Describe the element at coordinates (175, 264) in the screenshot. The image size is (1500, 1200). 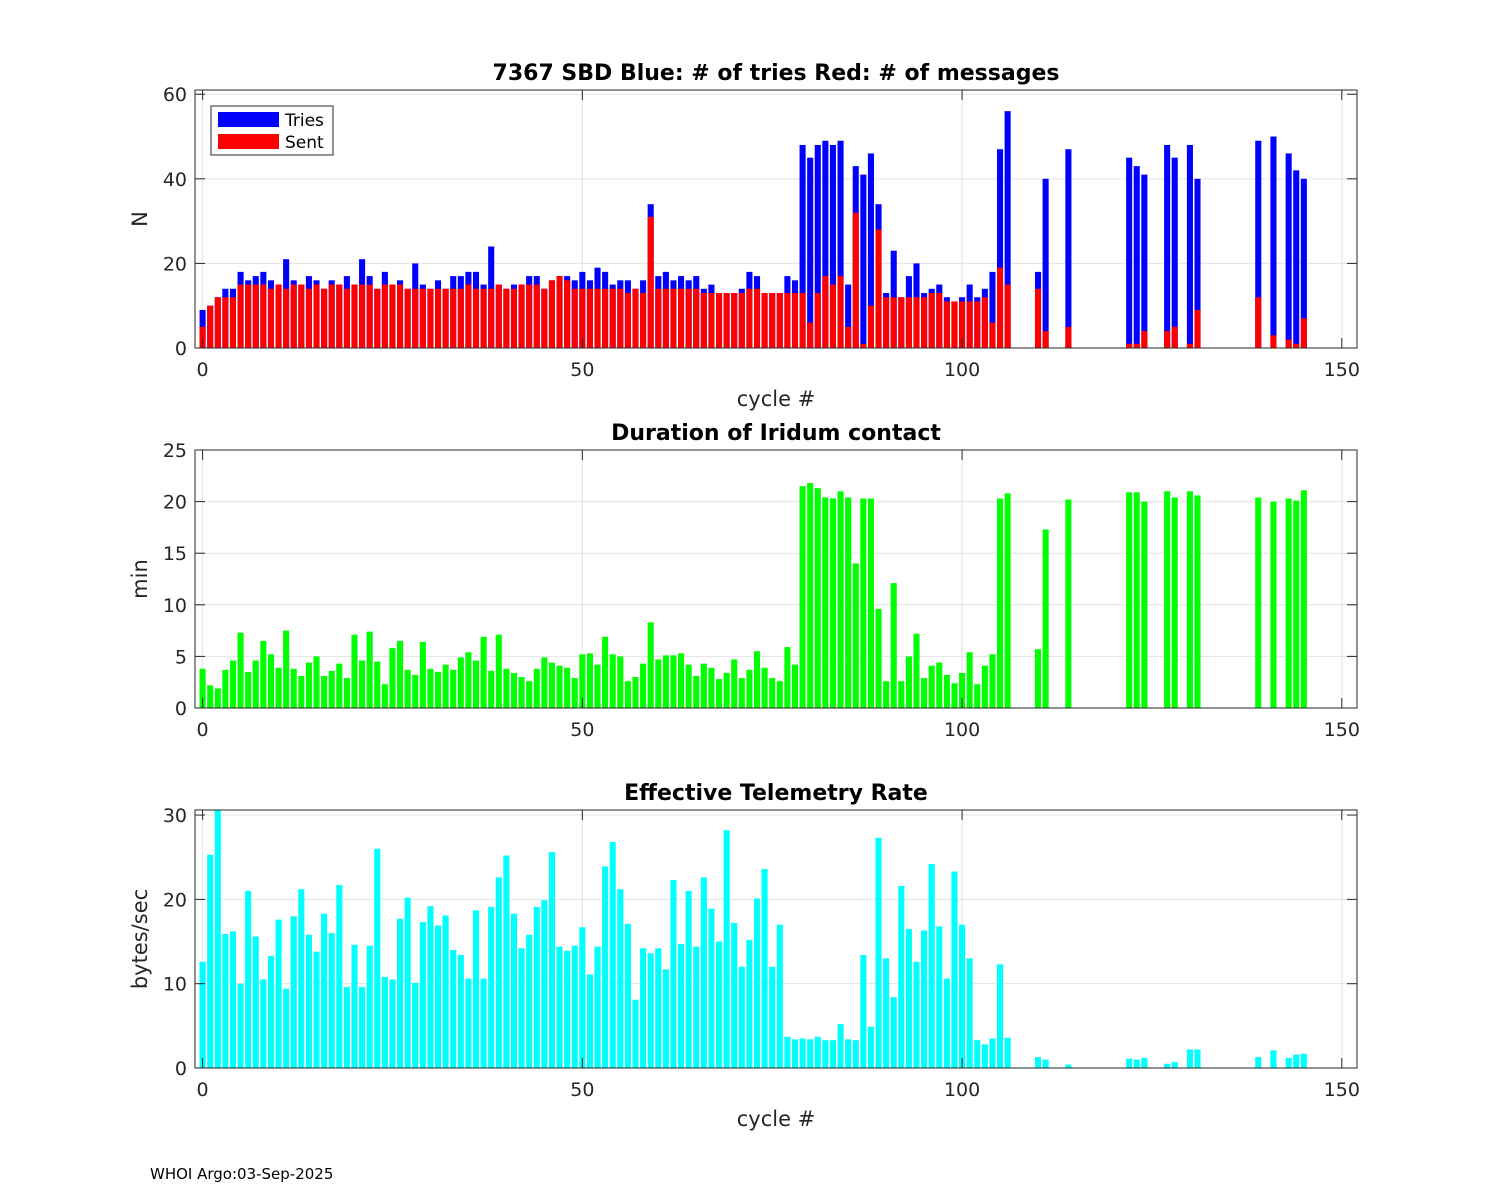
I see `y-tick-label: 20` at that location.